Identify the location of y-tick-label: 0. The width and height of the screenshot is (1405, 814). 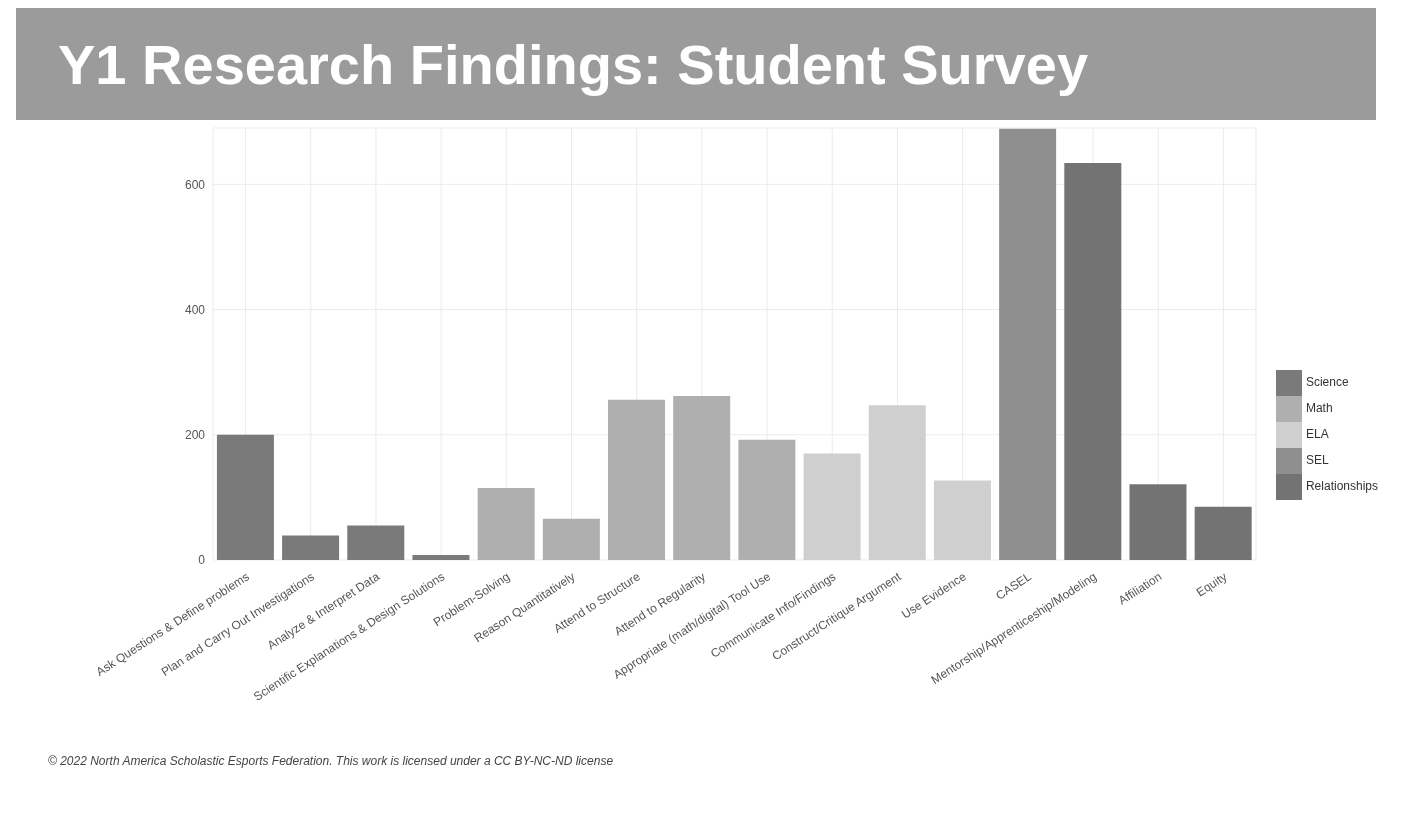
(202, 560).